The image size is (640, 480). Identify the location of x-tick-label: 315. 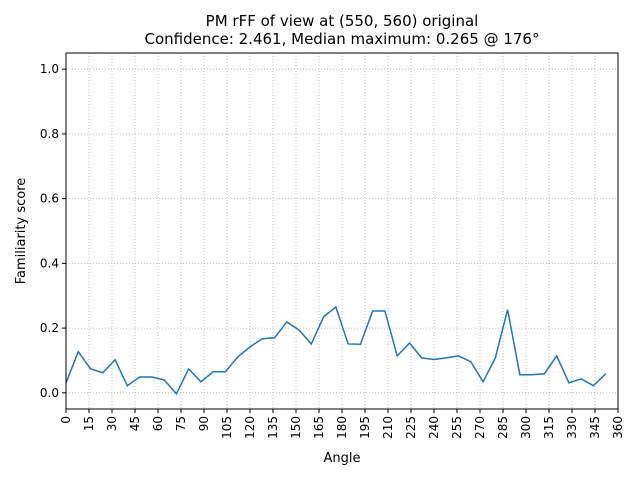
(549, 427).